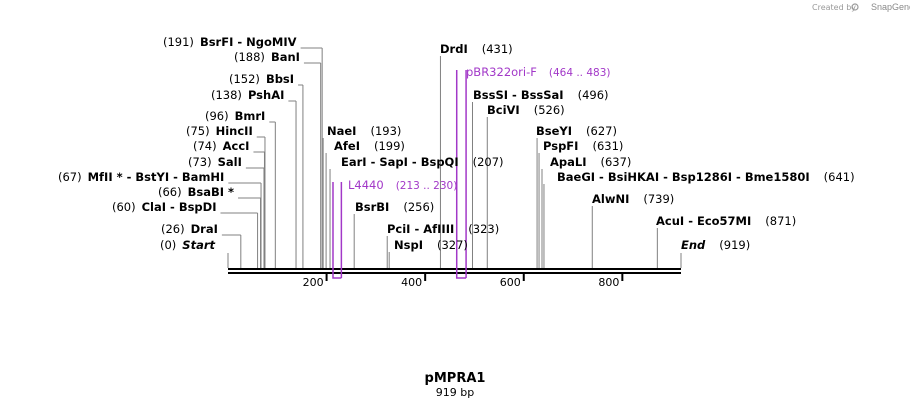  Describe the element at coordinates (583, 146) in the screenshot. I see `feature-label-pspfi: PspFI (631)` at that location.